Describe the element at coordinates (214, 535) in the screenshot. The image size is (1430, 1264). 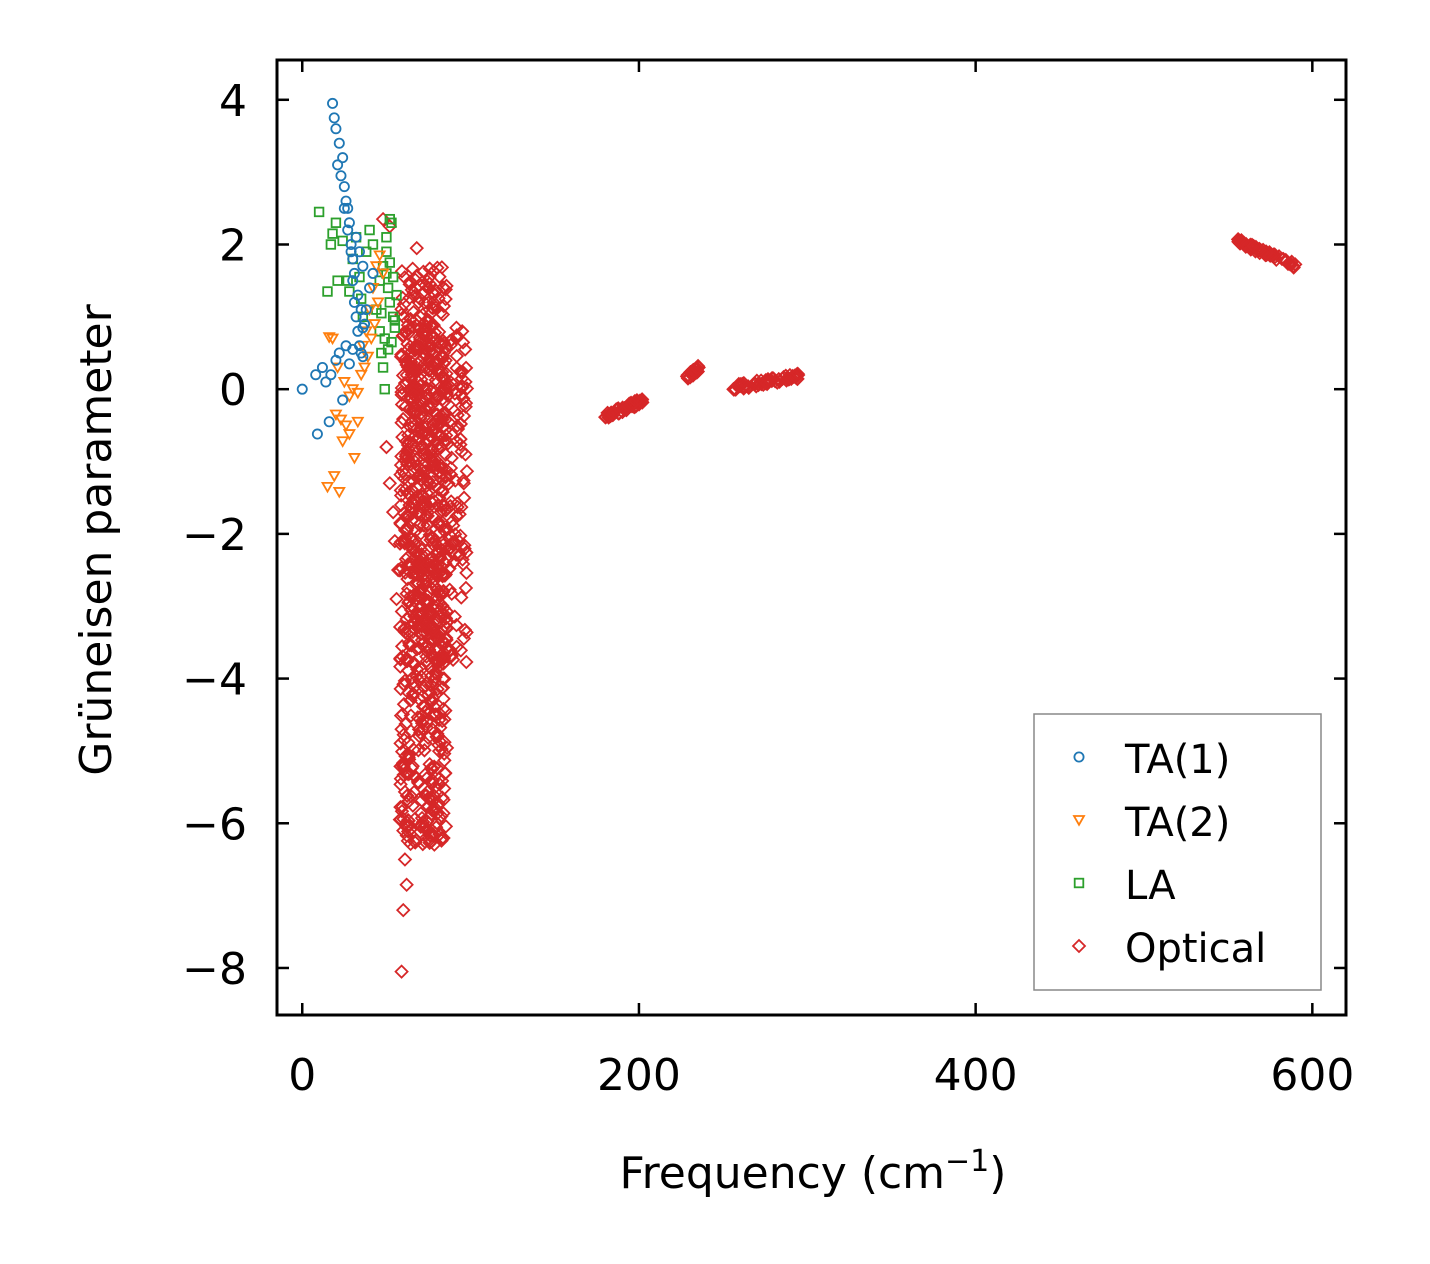
I see `y-tick-label: −2` at that location.